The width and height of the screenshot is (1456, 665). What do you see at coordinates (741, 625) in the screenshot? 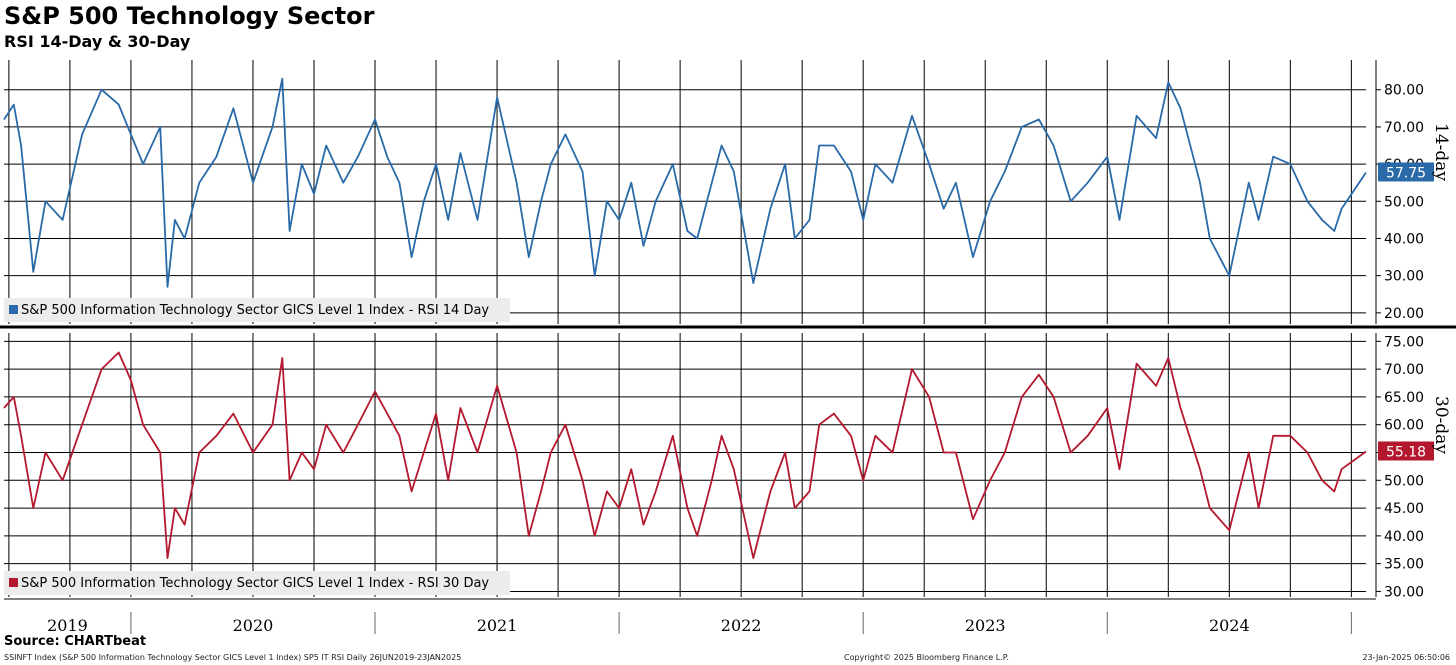
I see `x-year-label: 2022` at bounding box center [741, 625].